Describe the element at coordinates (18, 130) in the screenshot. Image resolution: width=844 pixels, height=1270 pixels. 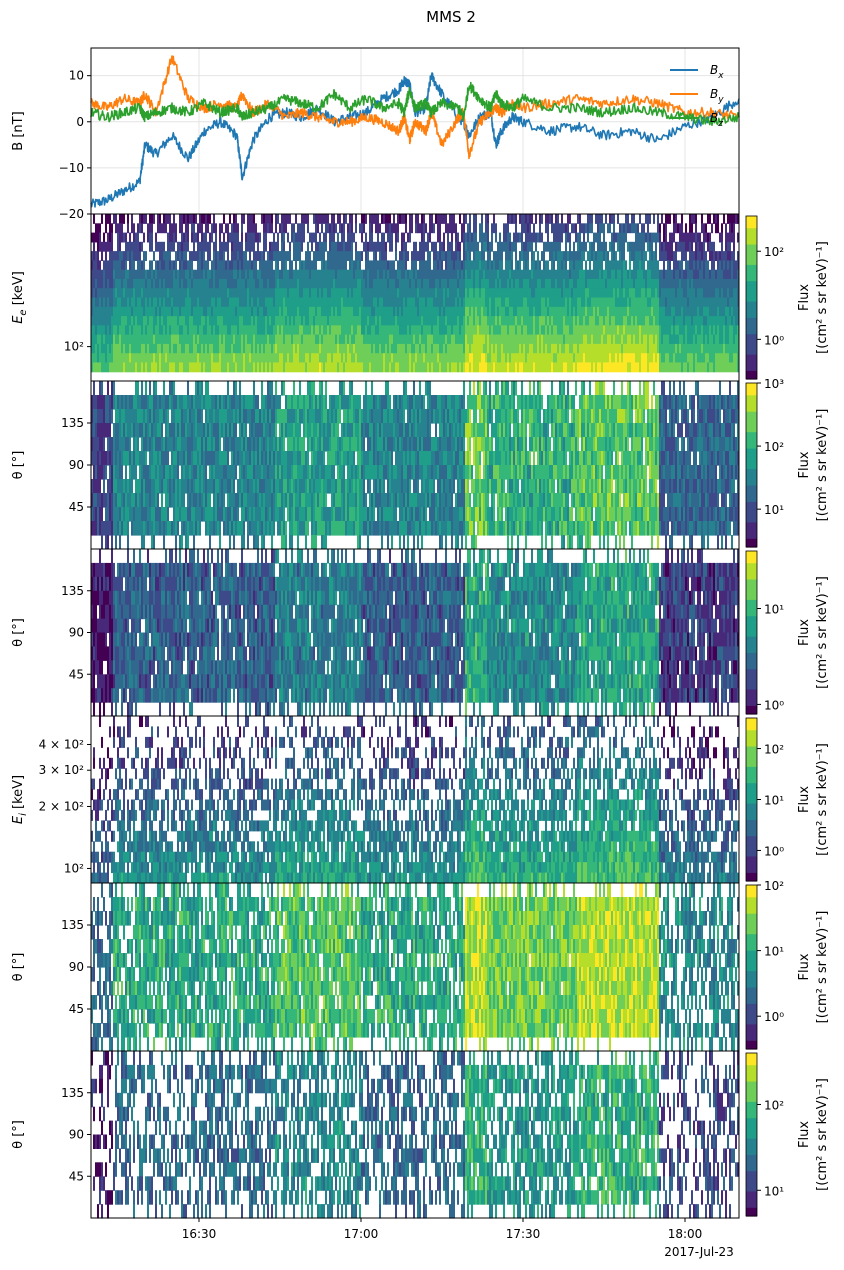
I see `b-ylabel: B [nT]` at that location.